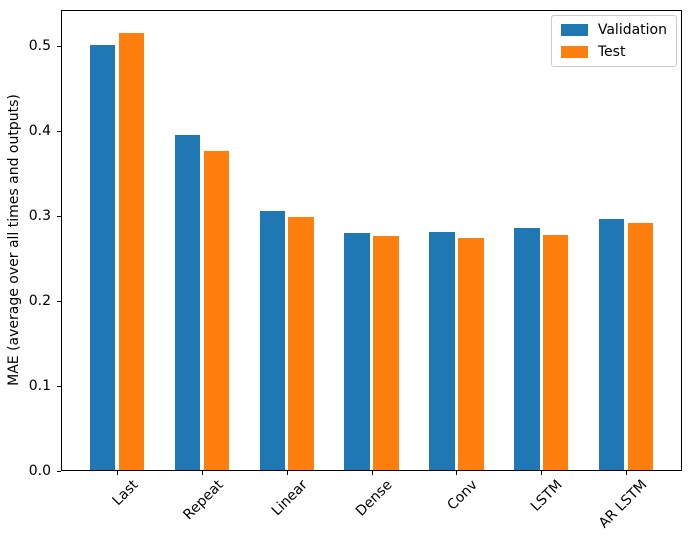  Describe the element at coordinates (471, 354) in the screenshot. I see `bar-test-conv` at that location.